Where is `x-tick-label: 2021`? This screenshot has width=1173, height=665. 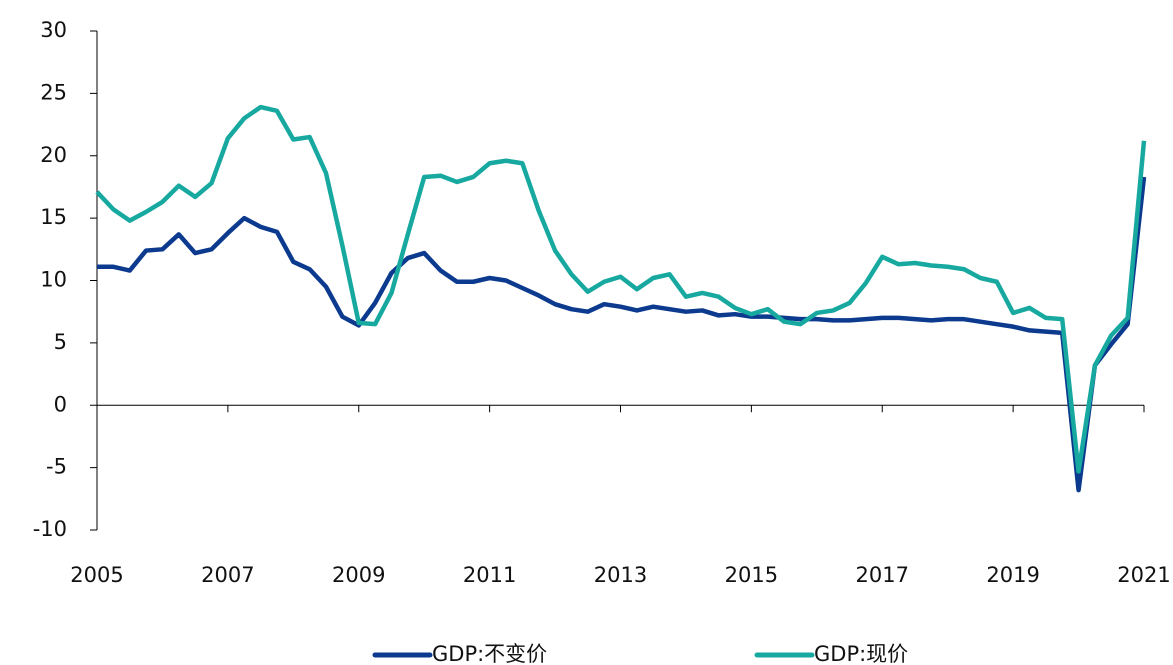
x-tick-label: 2021 is located at coordinates (1143, 575).